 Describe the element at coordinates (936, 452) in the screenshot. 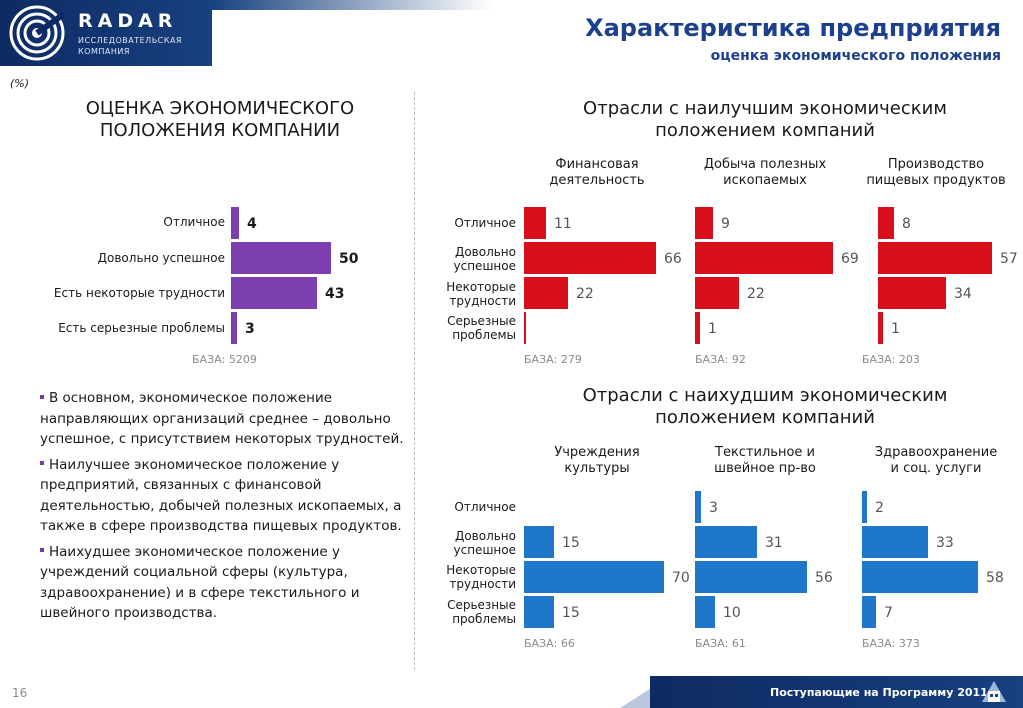

I see `health-head-line1: Здравоохранение` at that location.